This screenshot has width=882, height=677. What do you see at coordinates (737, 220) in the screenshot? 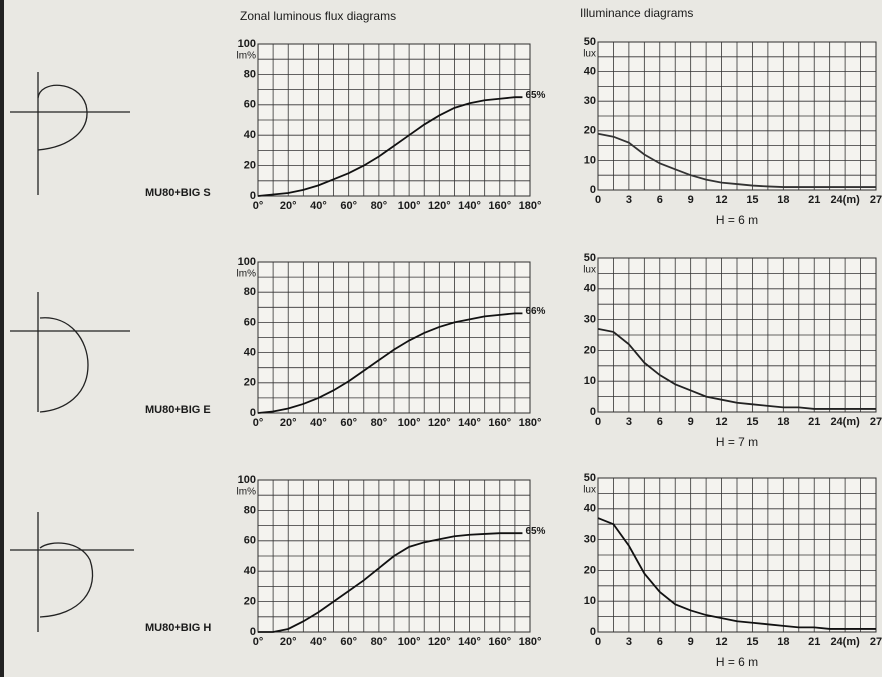
I see `caption: H = 6 m` at bounding box center [737, 220].